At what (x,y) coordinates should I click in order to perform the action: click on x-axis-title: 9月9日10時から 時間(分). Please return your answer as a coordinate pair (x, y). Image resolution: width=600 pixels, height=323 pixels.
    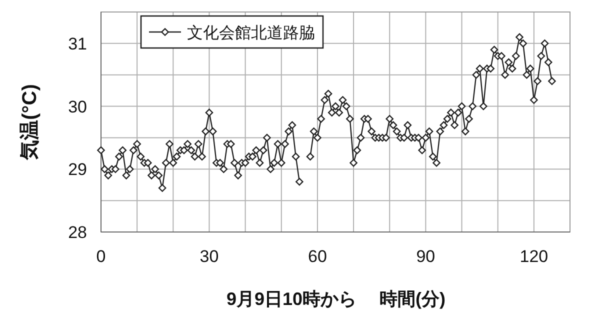
    Looking at the image, I should click on (336, 299).